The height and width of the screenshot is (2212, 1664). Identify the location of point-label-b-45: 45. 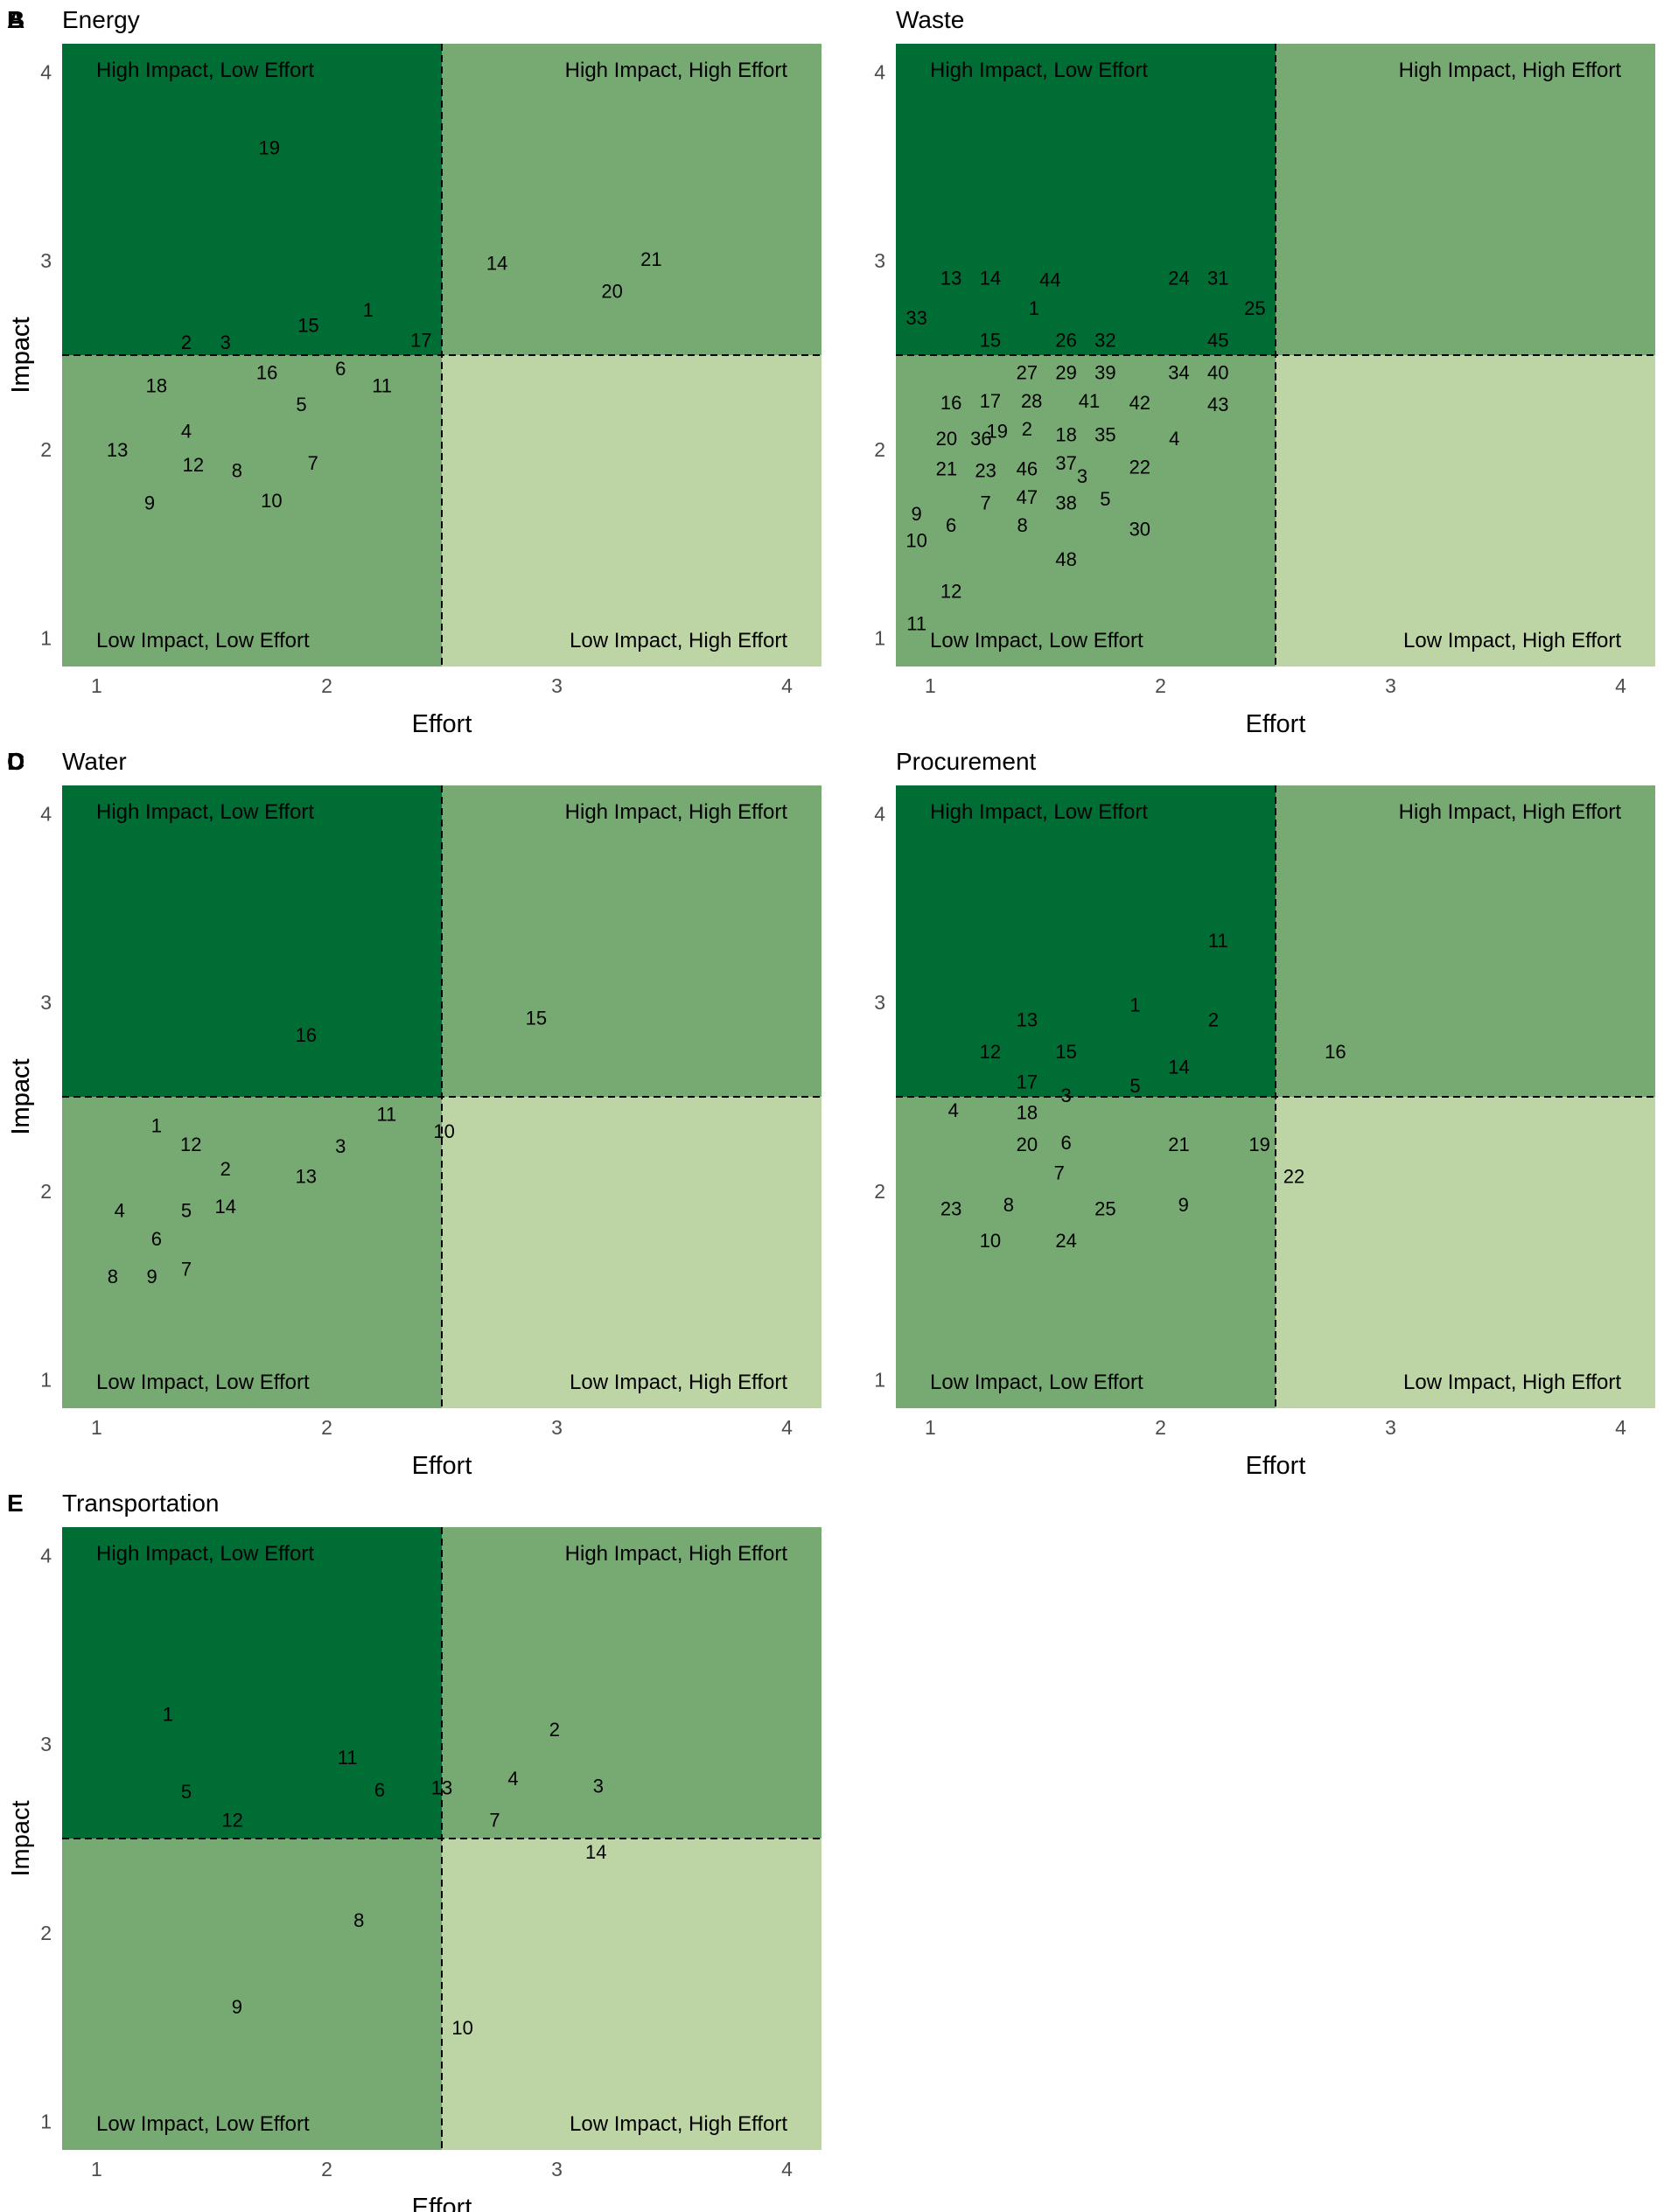
(1218, 341).